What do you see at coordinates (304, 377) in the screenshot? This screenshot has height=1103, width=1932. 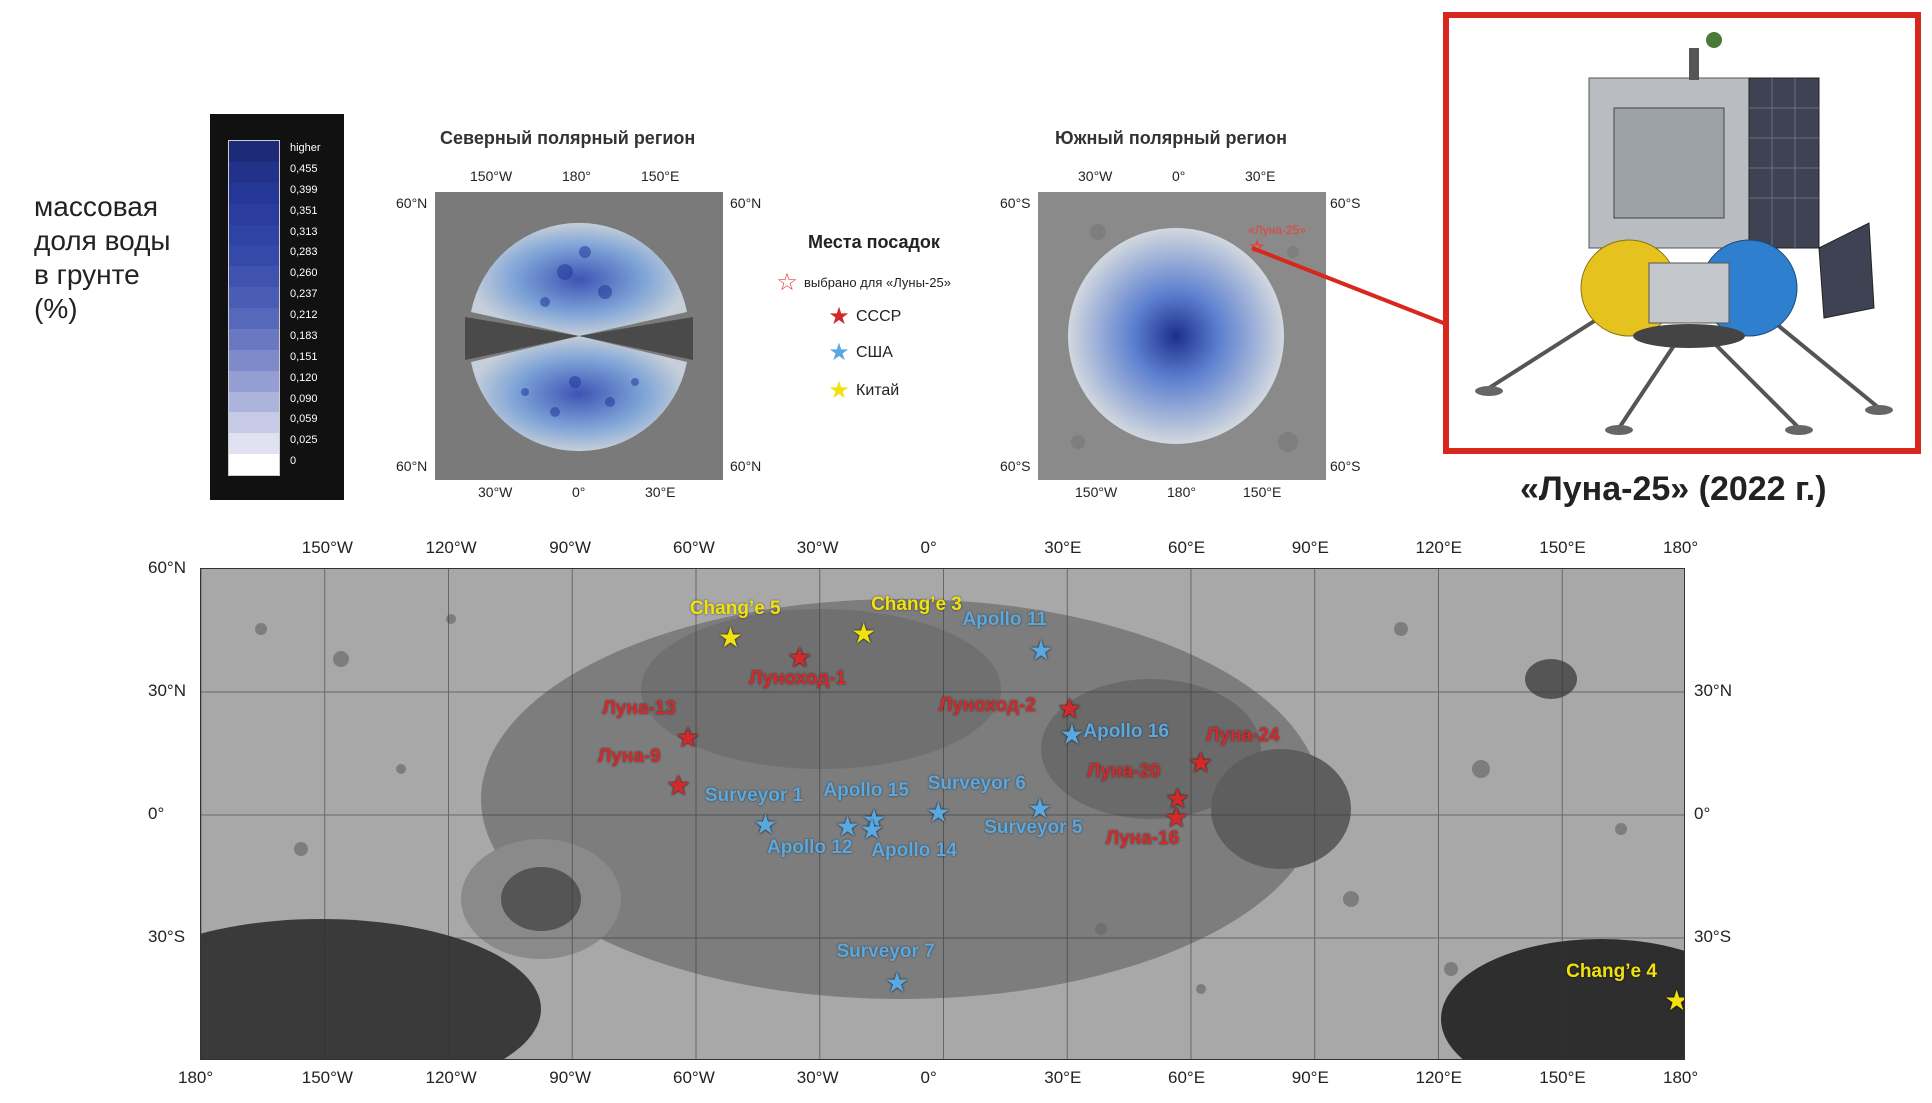 I see `colorbar-label: 0,120` at bounding box center [304, 377].